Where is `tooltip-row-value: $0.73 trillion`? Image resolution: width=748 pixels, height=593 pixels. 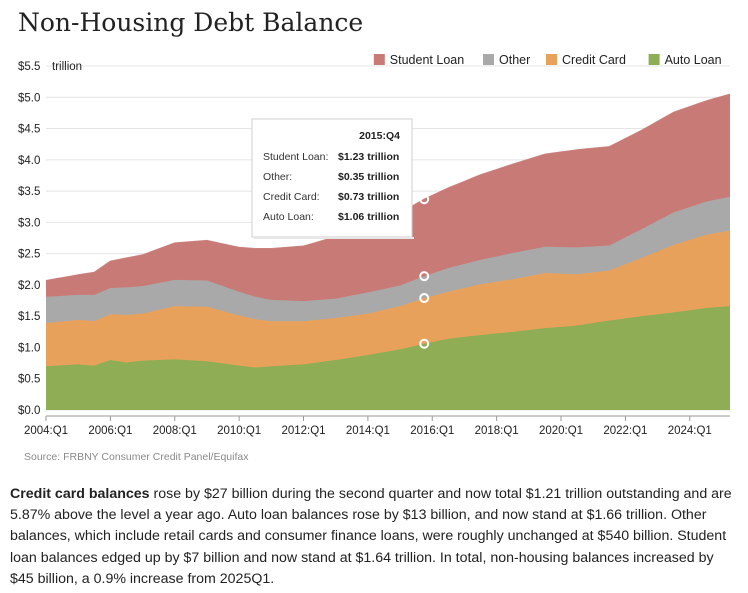 tooltip-row-value: $0.73 trillion is located at coordinates (368, 197).